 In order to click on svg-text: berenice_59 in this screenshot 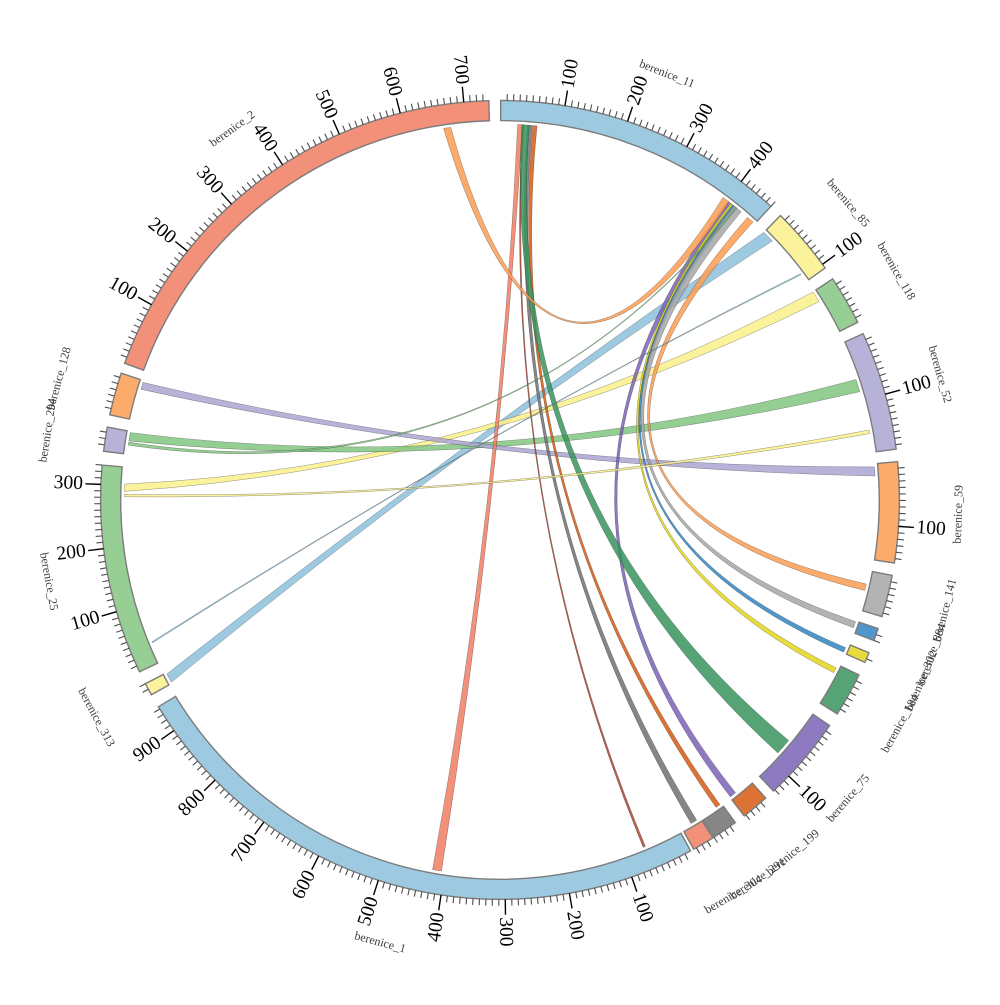, I will do `click(958, 514)`.